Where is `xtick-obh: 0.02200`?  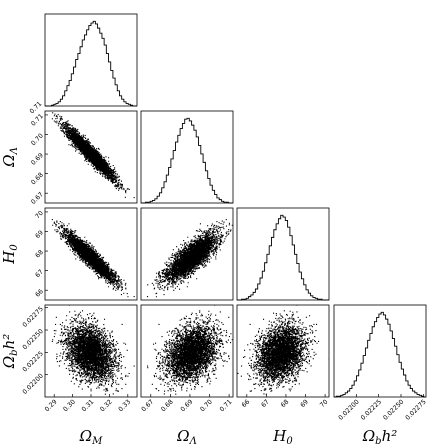 xtick-obh: 0.02200 is located at coordinates (348, 409).